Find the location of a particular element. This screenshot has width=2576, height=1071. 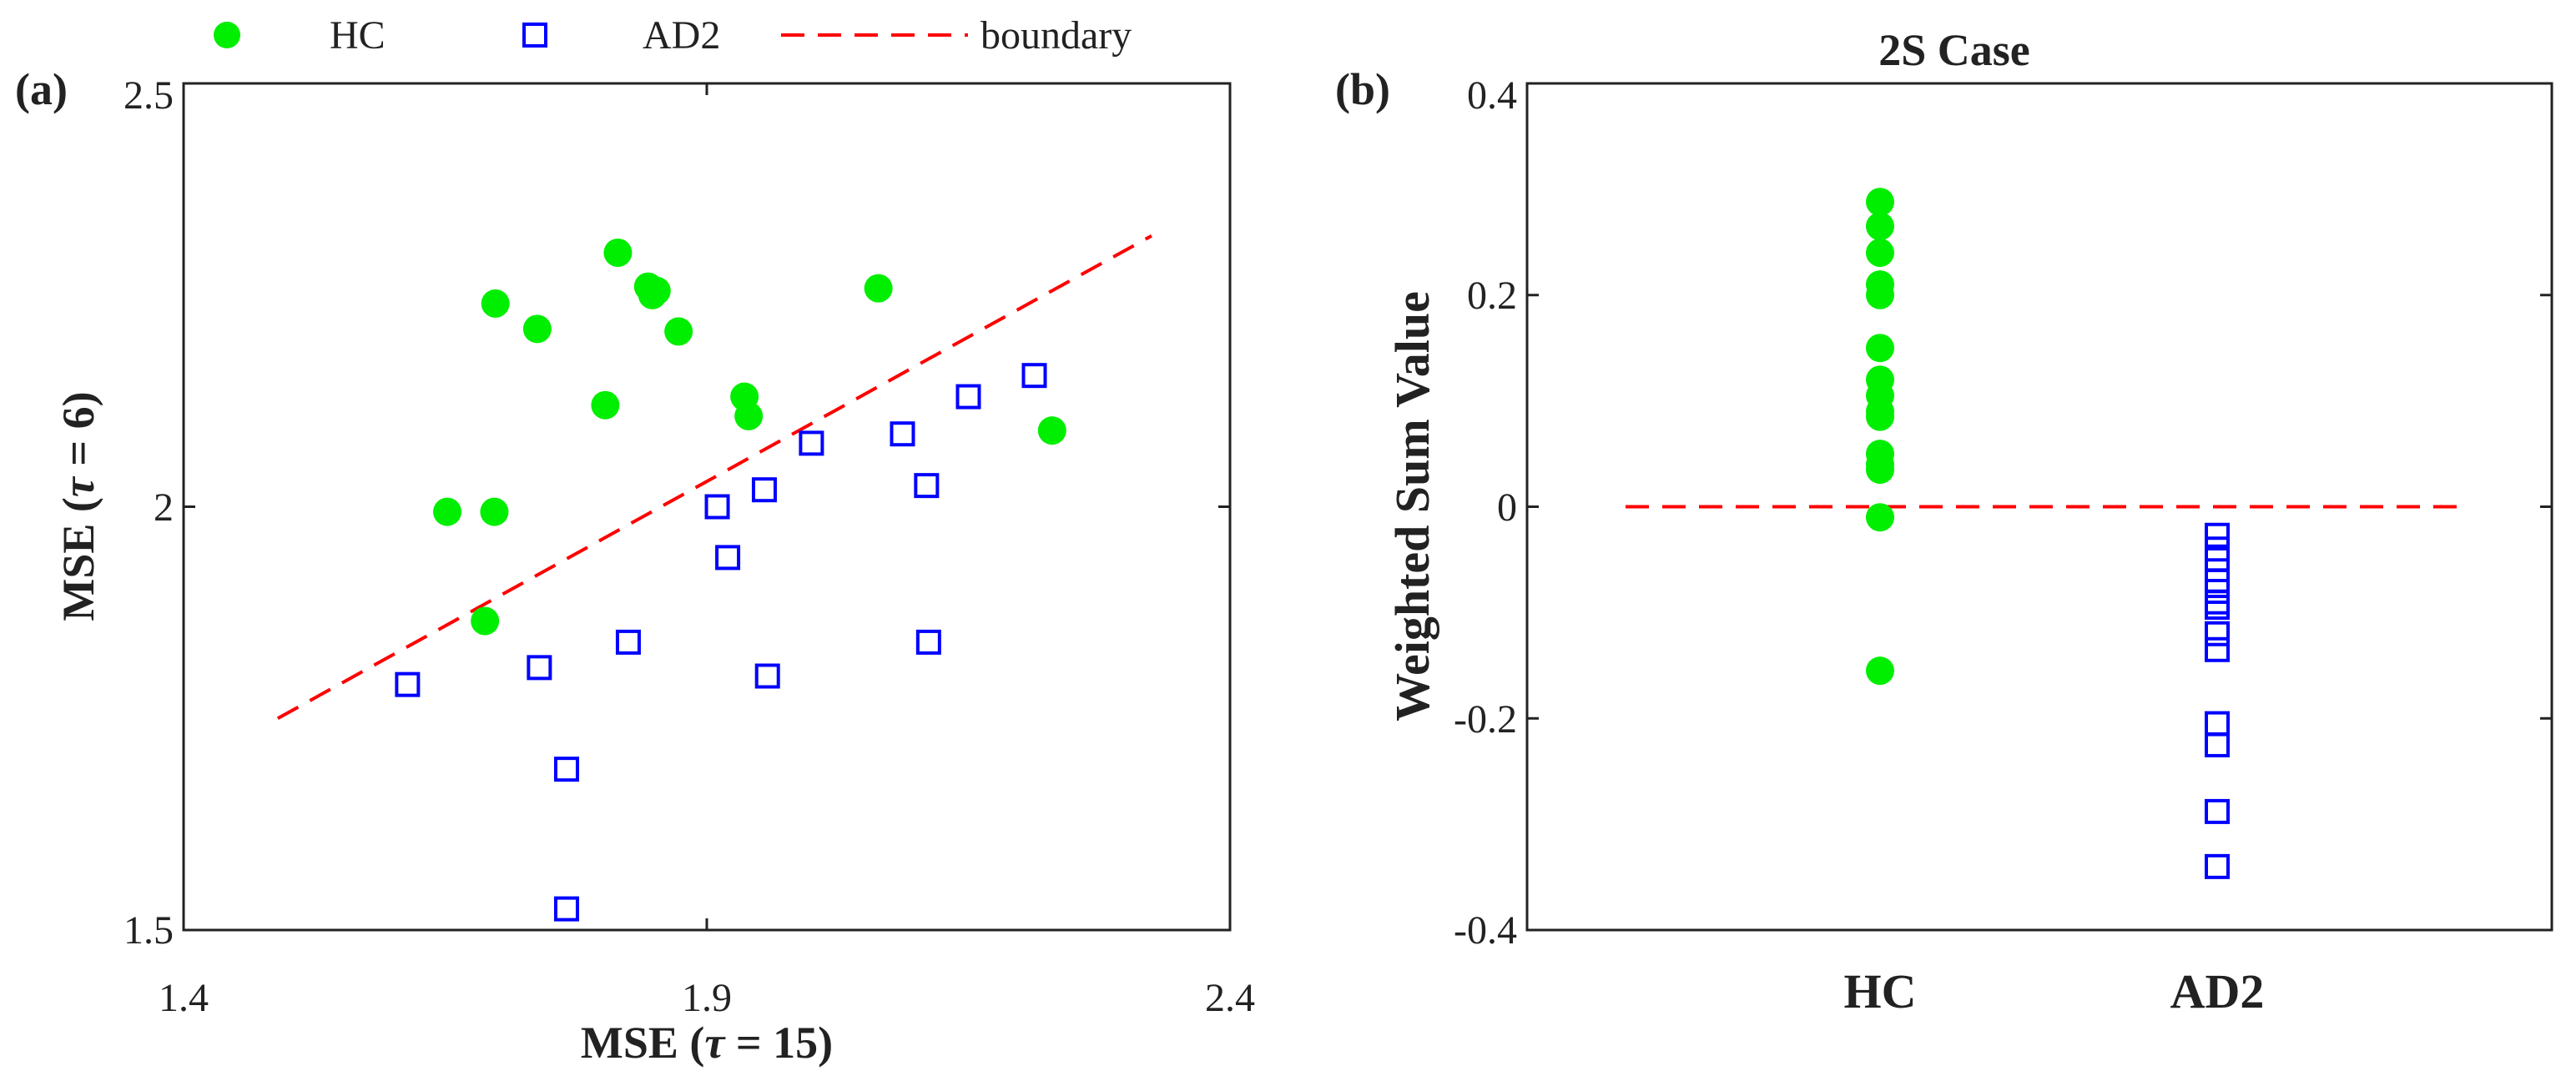

panel-b-label: (b) is located at coordinates (1362, 89).